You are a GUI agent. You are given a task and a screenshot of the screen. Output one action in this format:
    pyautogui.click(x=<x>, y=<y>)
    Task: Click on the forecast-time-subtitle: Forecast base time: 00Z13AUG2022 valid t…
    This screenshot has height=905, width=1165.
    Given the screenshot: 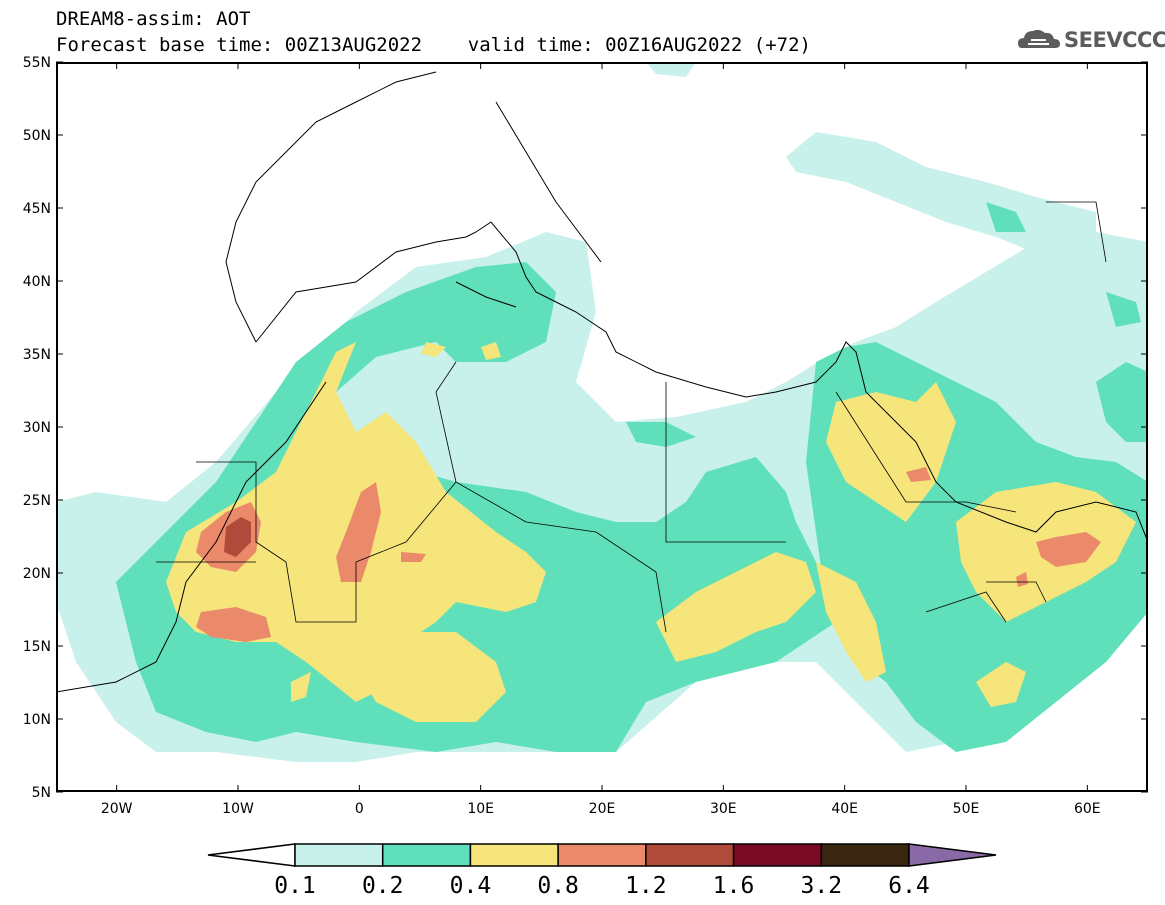 What is the action you would take?
    pyautogui.click(x=433, y=45)
    